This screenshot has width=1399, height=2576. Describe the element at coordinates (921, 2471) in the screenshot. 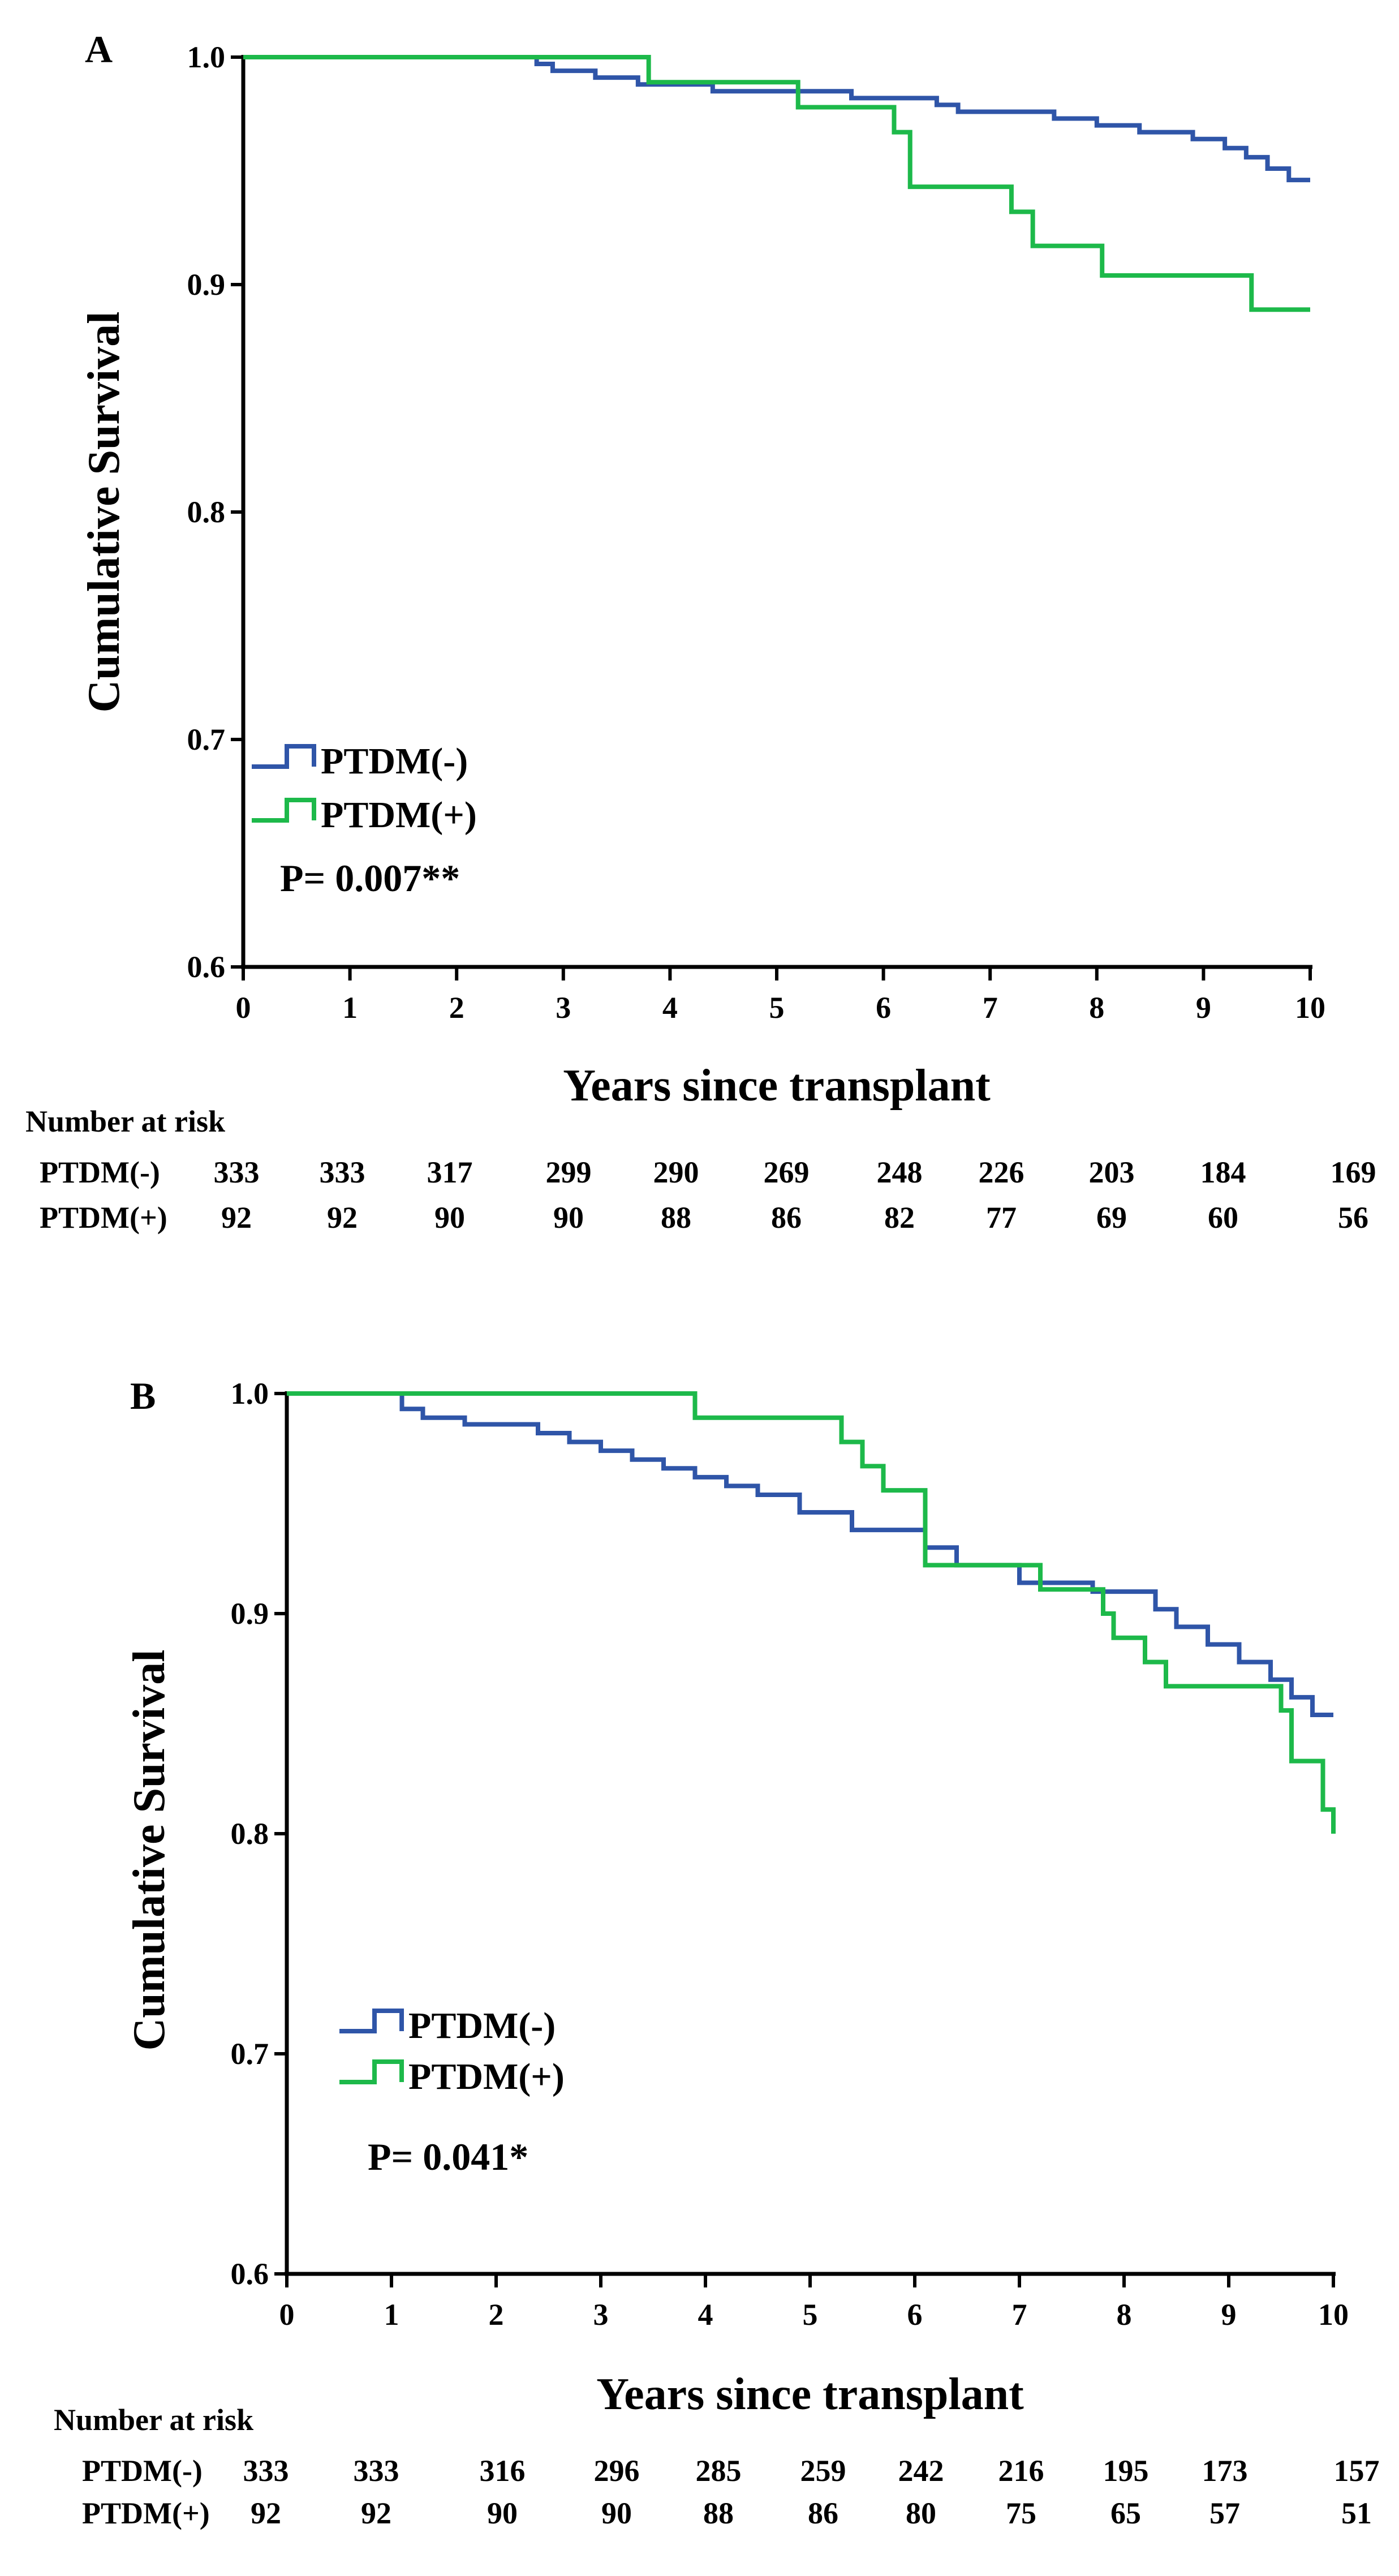

I see `panel-b-risk-ptdm-neg-value: 242` at that location.